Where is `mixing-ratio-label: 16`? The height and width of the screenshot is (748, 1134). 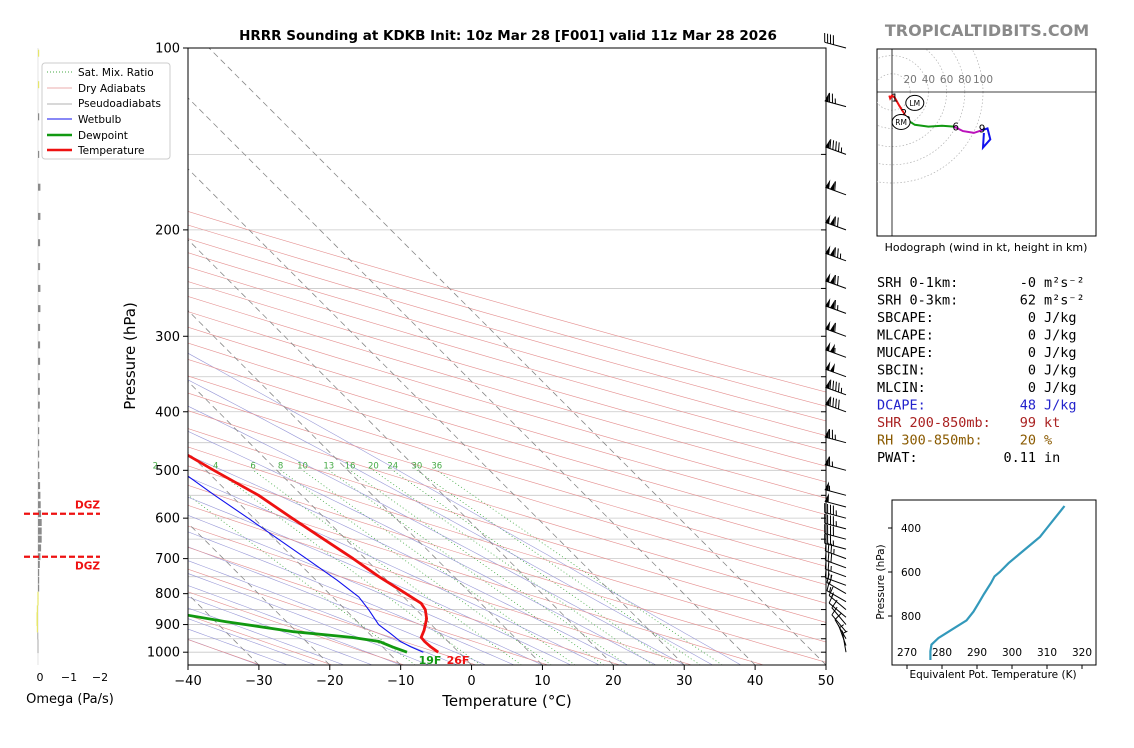 mixing-ratio-label: 16 is located at coordinates (350, 466).